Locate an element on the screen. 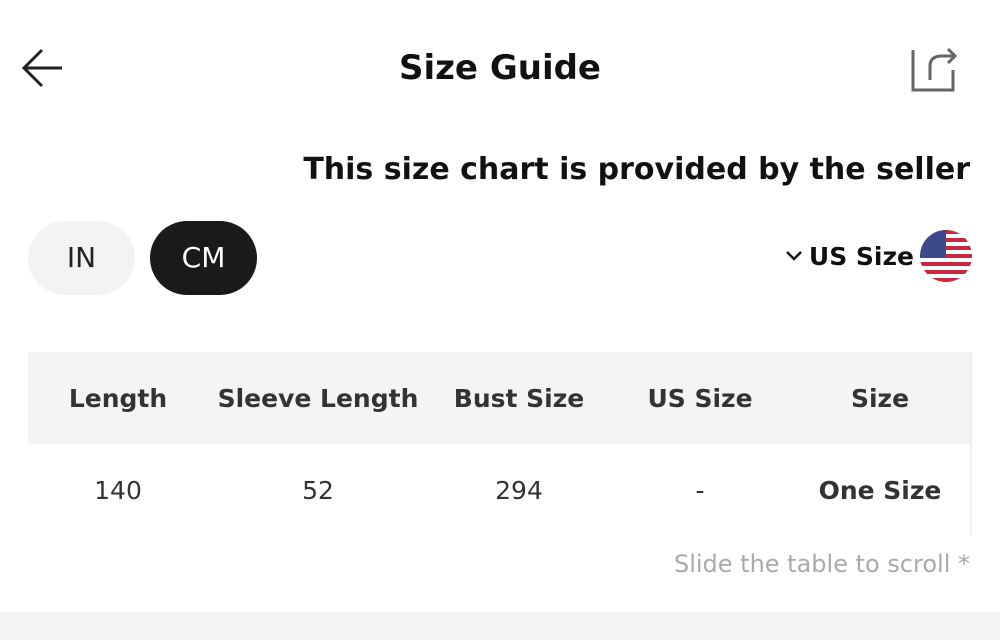 The image size is (1000, 640). unit-toggle-cm: CM is located at coordinates (203, 258).